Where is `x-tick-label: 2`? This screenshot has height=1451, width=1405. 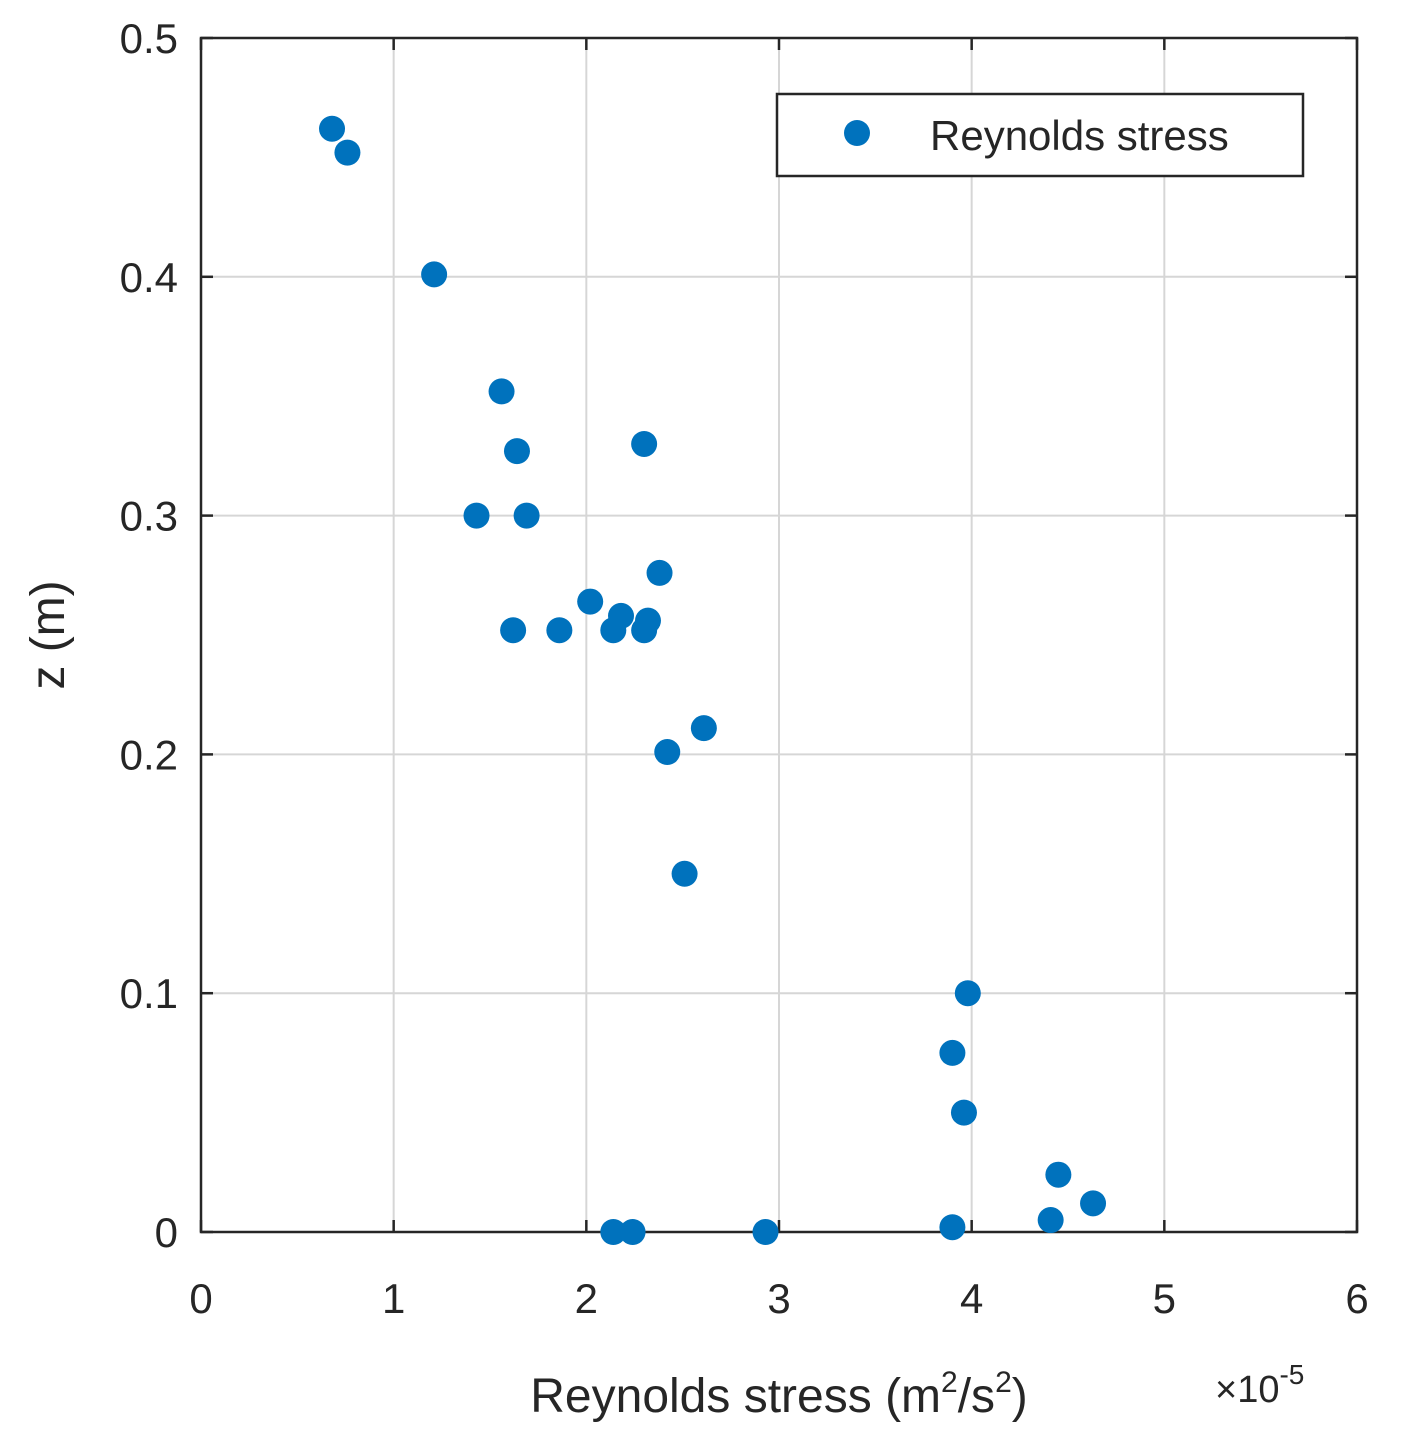
x-tick-label: 2 is located at coordinates (586, 1298).